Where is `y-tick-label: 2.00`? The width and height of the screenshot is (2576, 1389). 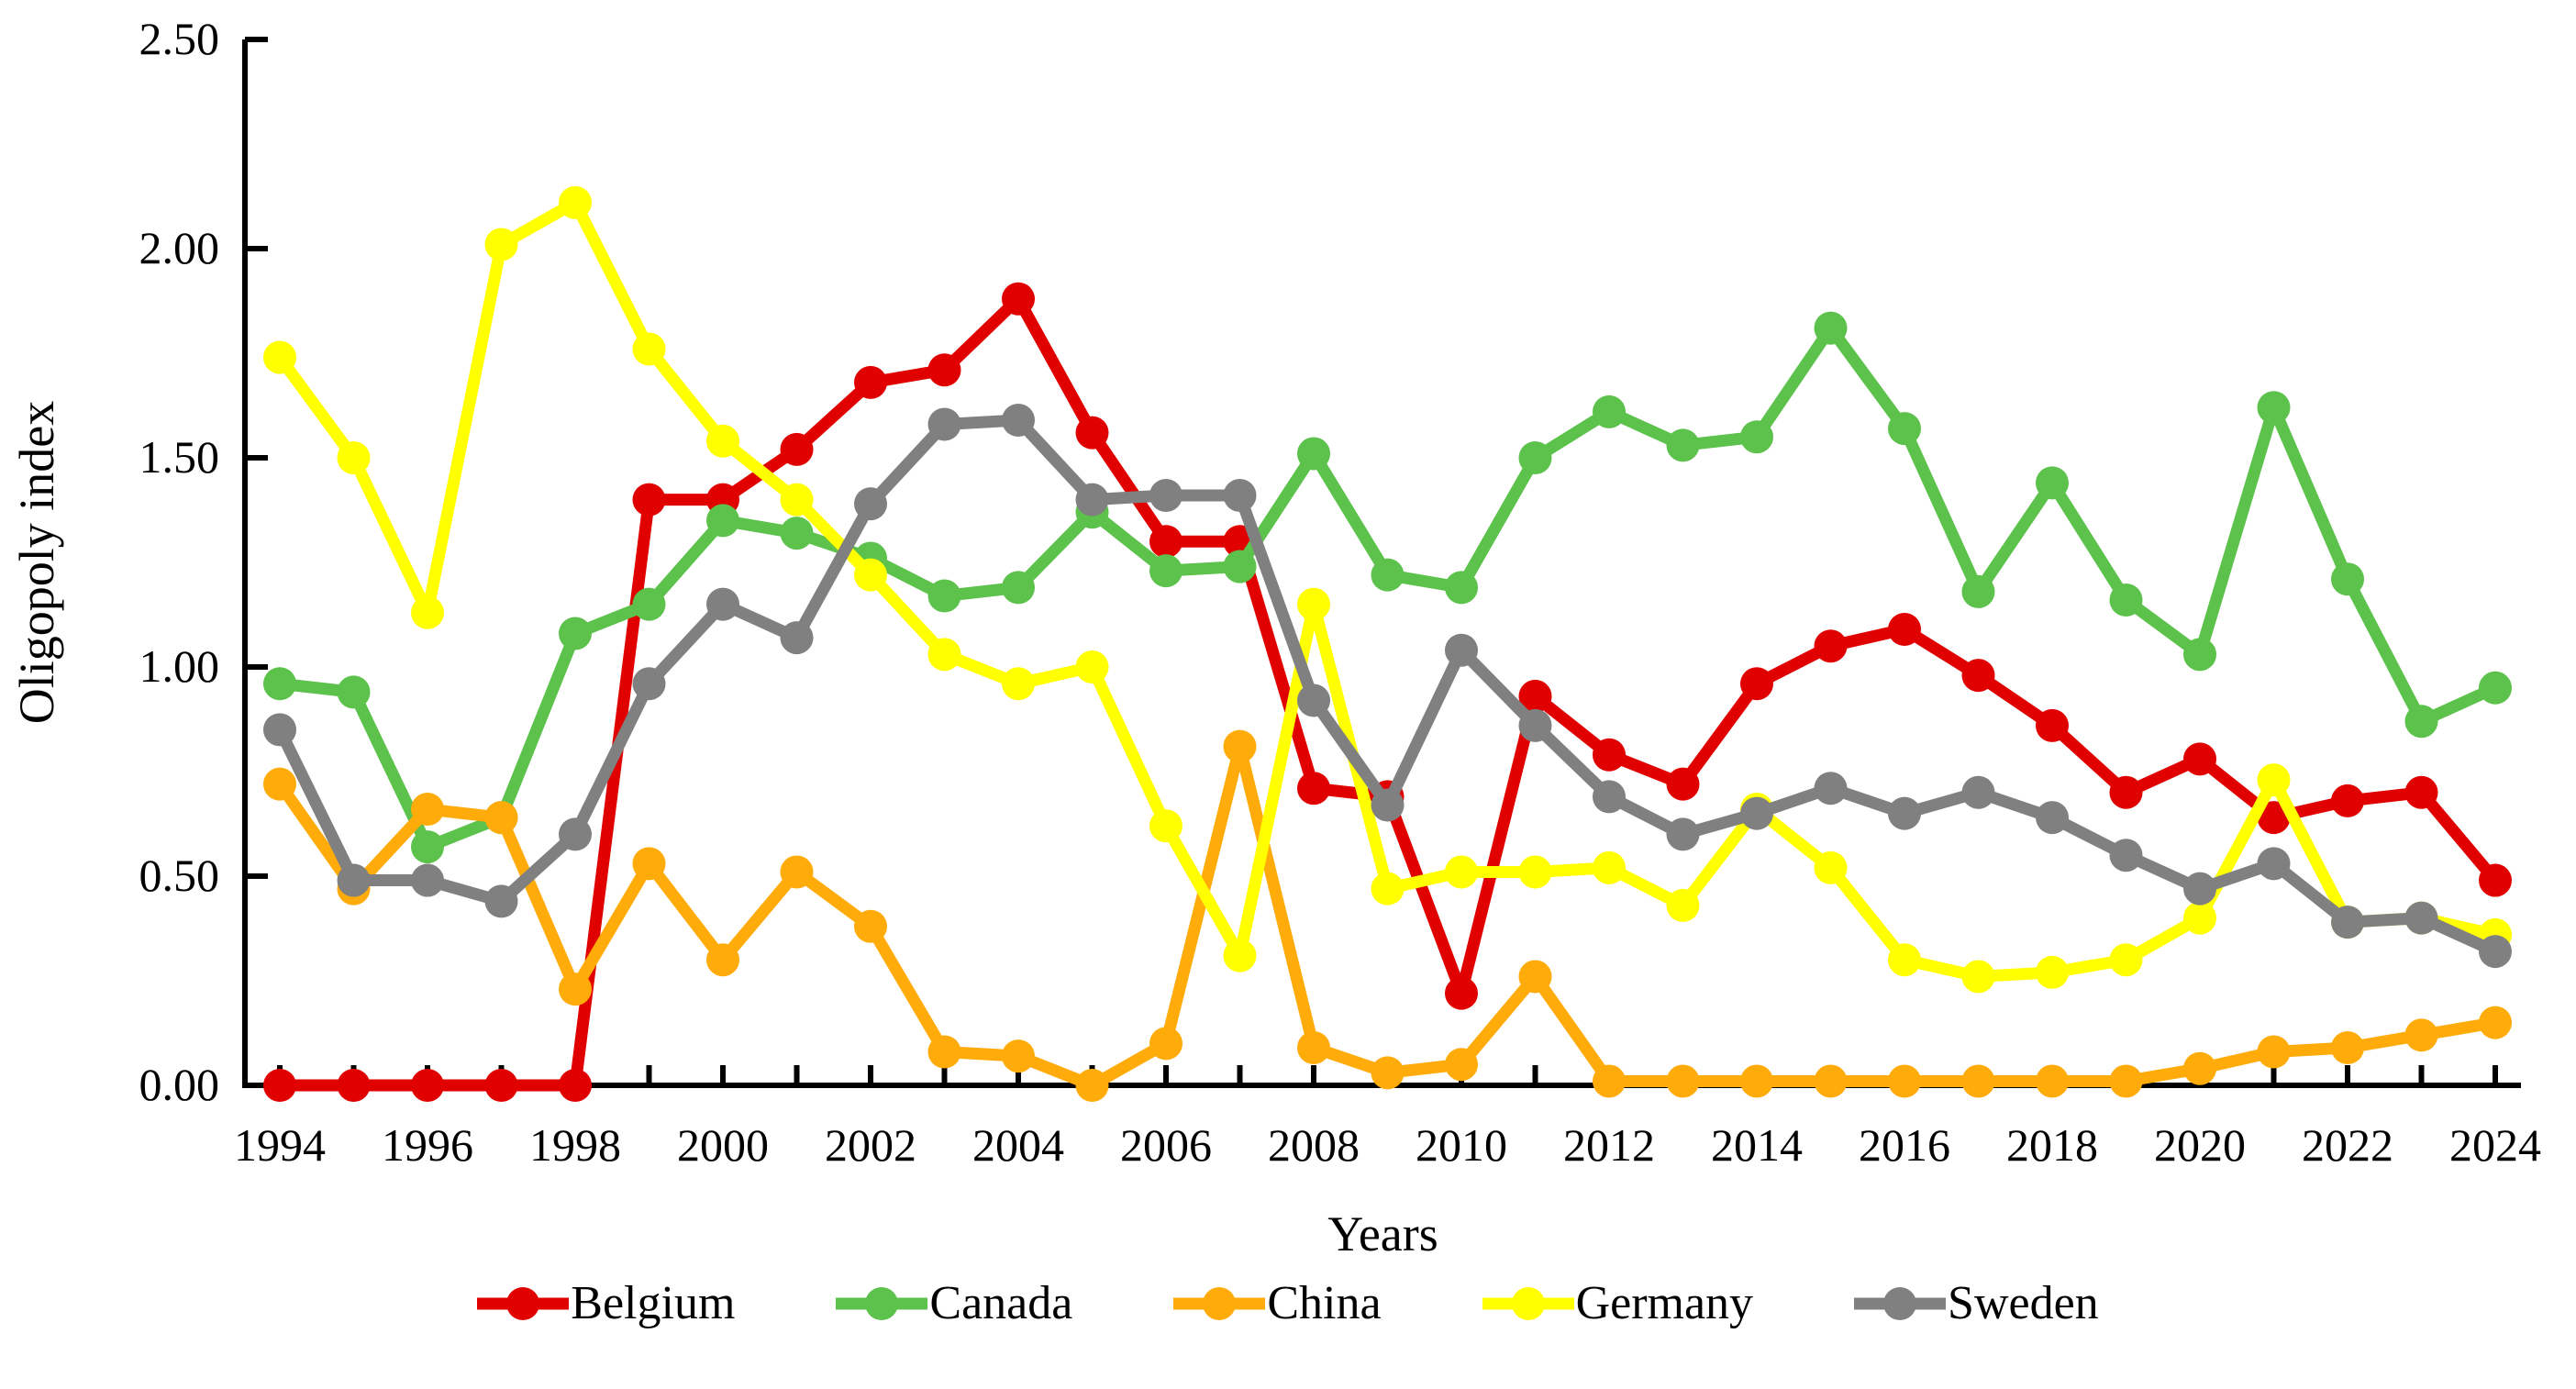 y-tick-label: 2.00 is located at coordinates (179, 247).